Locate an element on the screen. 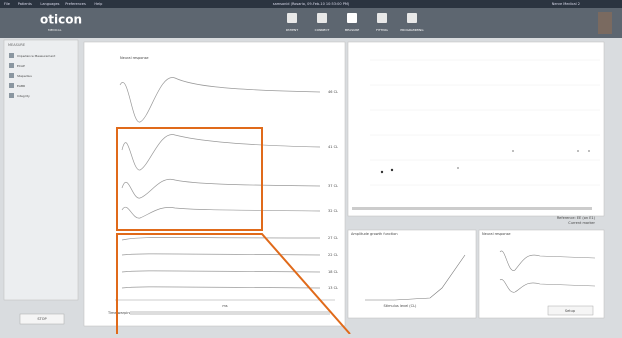 The image size is (622, 338). level-label: 37 CL is located at coordinates (333, 186).